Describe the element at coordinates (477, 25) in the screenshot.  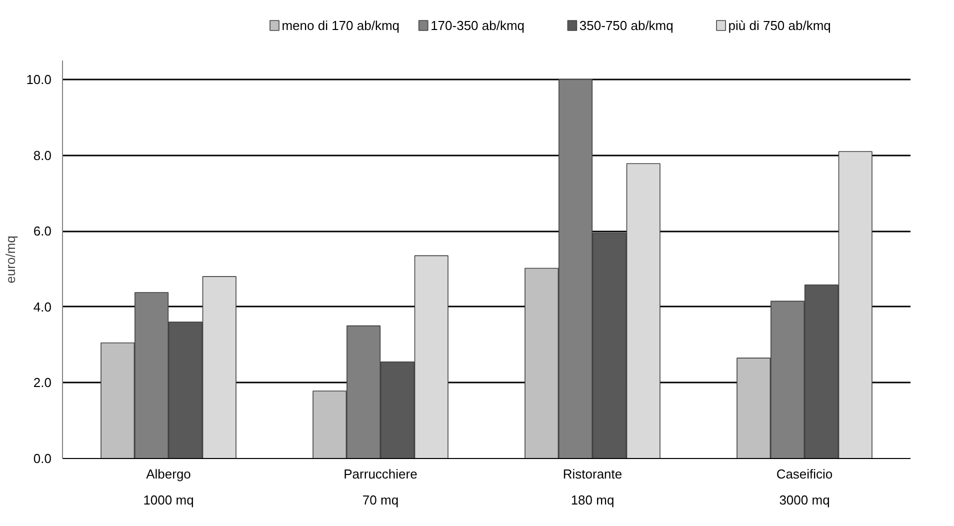
I see `legend-label: 170-350 ab/kmq` at that location.